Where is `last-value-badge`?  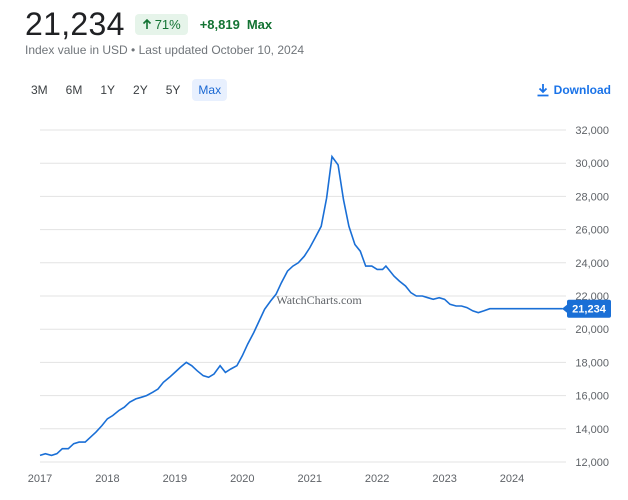 last-value-badge is located at coordinates (589, 308).